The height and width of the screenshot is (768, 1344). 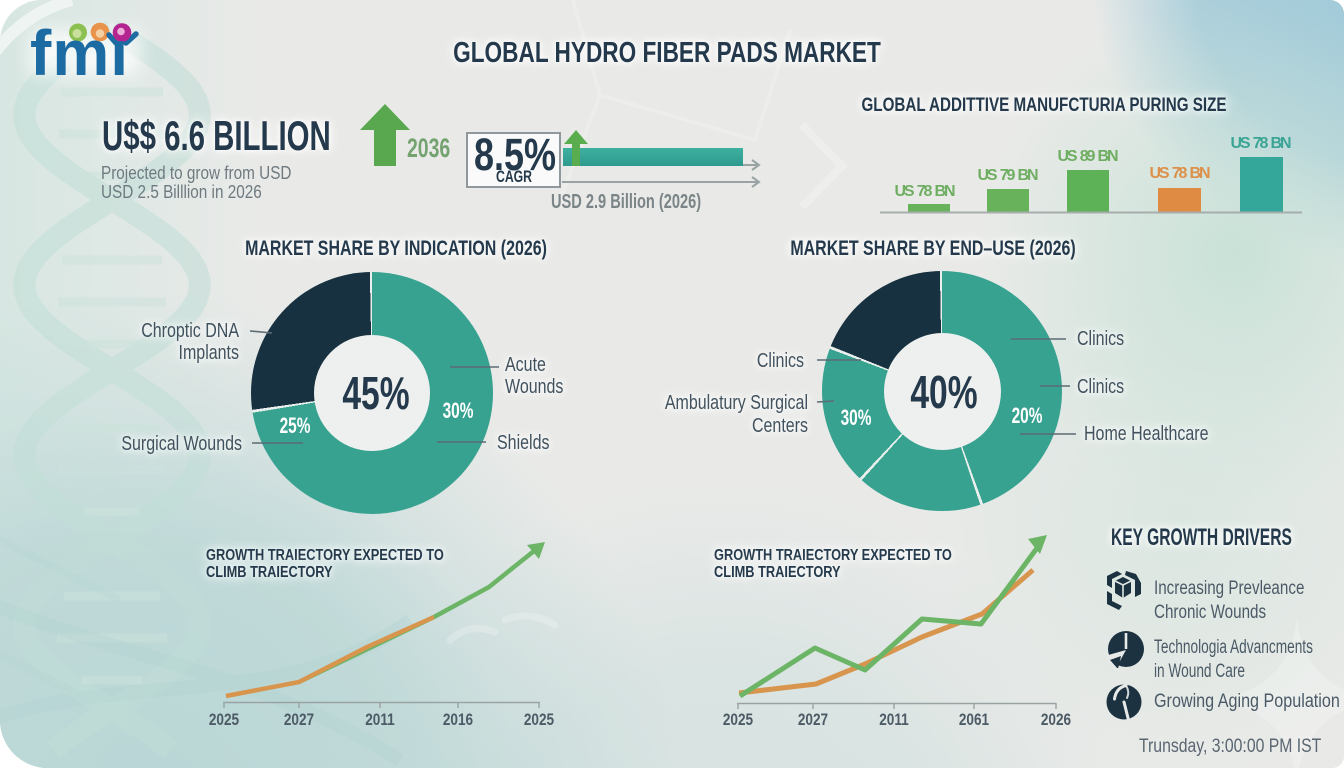 What do you see at coordinates (1088, 156) in the screenshot?
I see `svg-text: US 89 BN` at bounding box center [1088, 156].